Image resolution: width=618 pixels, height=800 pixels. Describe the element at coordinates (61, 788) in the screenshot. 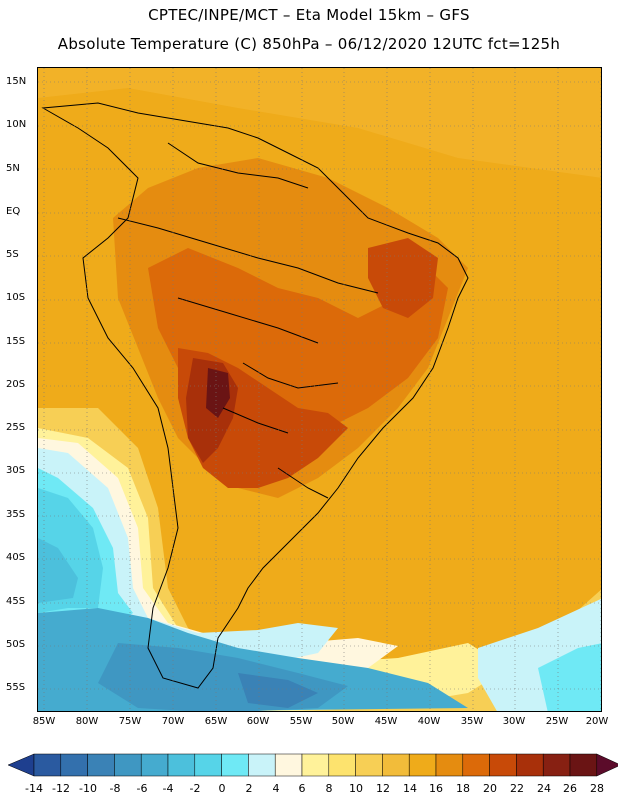

I see `colorbar-label: -12` at that location.